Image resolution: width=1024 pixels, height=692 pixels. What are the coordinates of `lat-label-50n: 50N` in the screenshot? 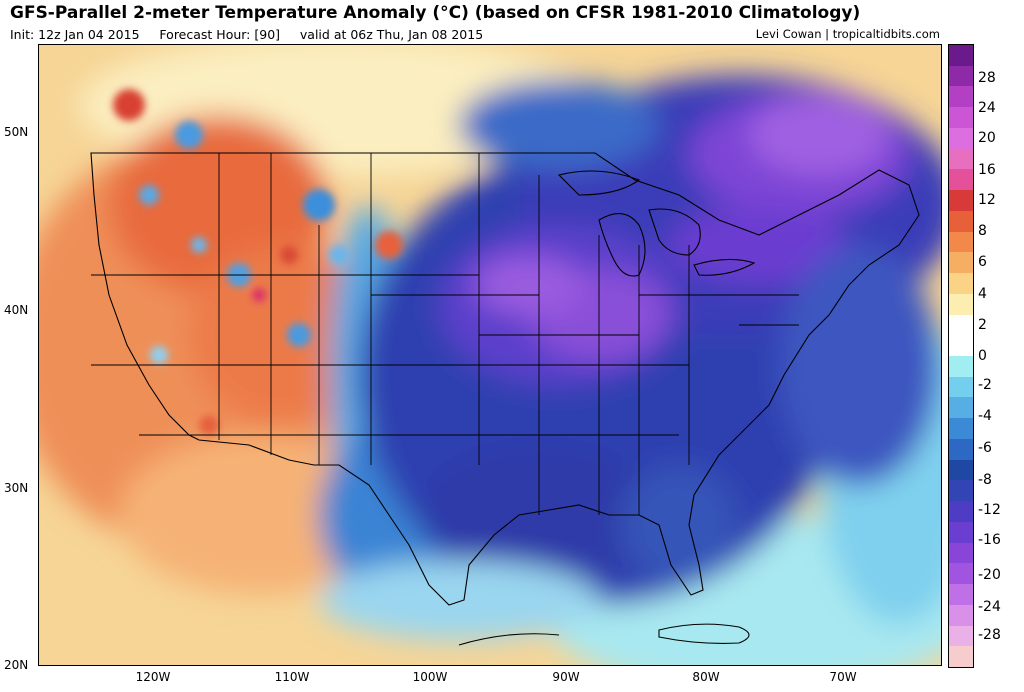 It's located at (16, 132).